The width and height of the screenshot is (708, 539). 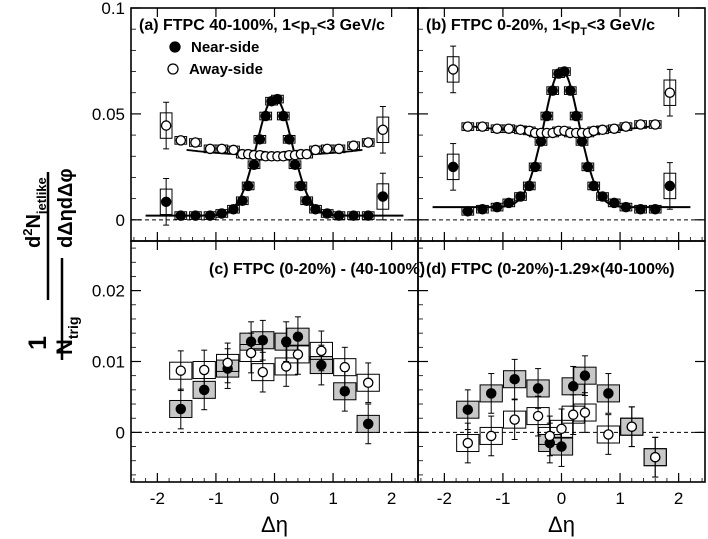 I want to click on ylabel-num-var: N, so click(x=34, y=221).